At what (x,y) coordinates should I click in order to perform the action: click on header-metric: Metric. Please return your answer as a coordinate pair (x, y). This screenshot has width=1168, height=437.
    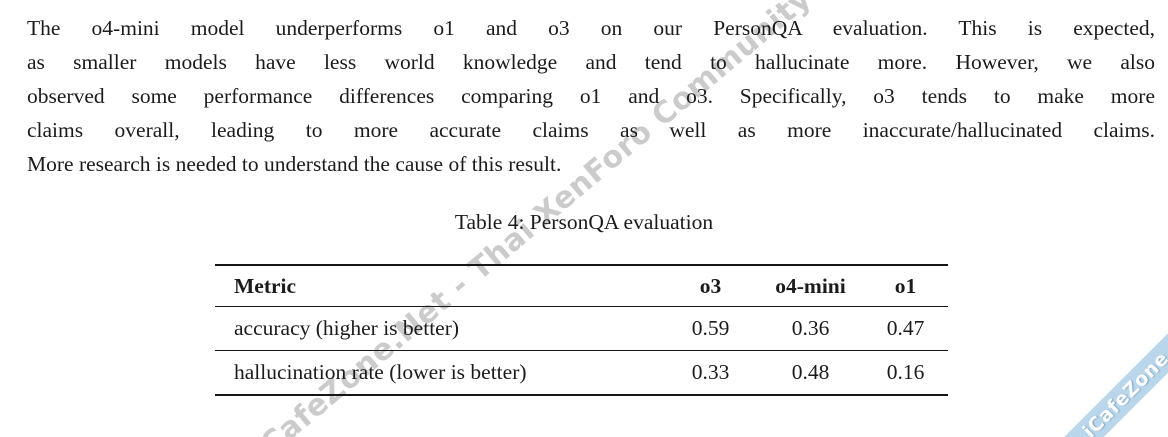
    Looking at the image, I should click on (265, 286).